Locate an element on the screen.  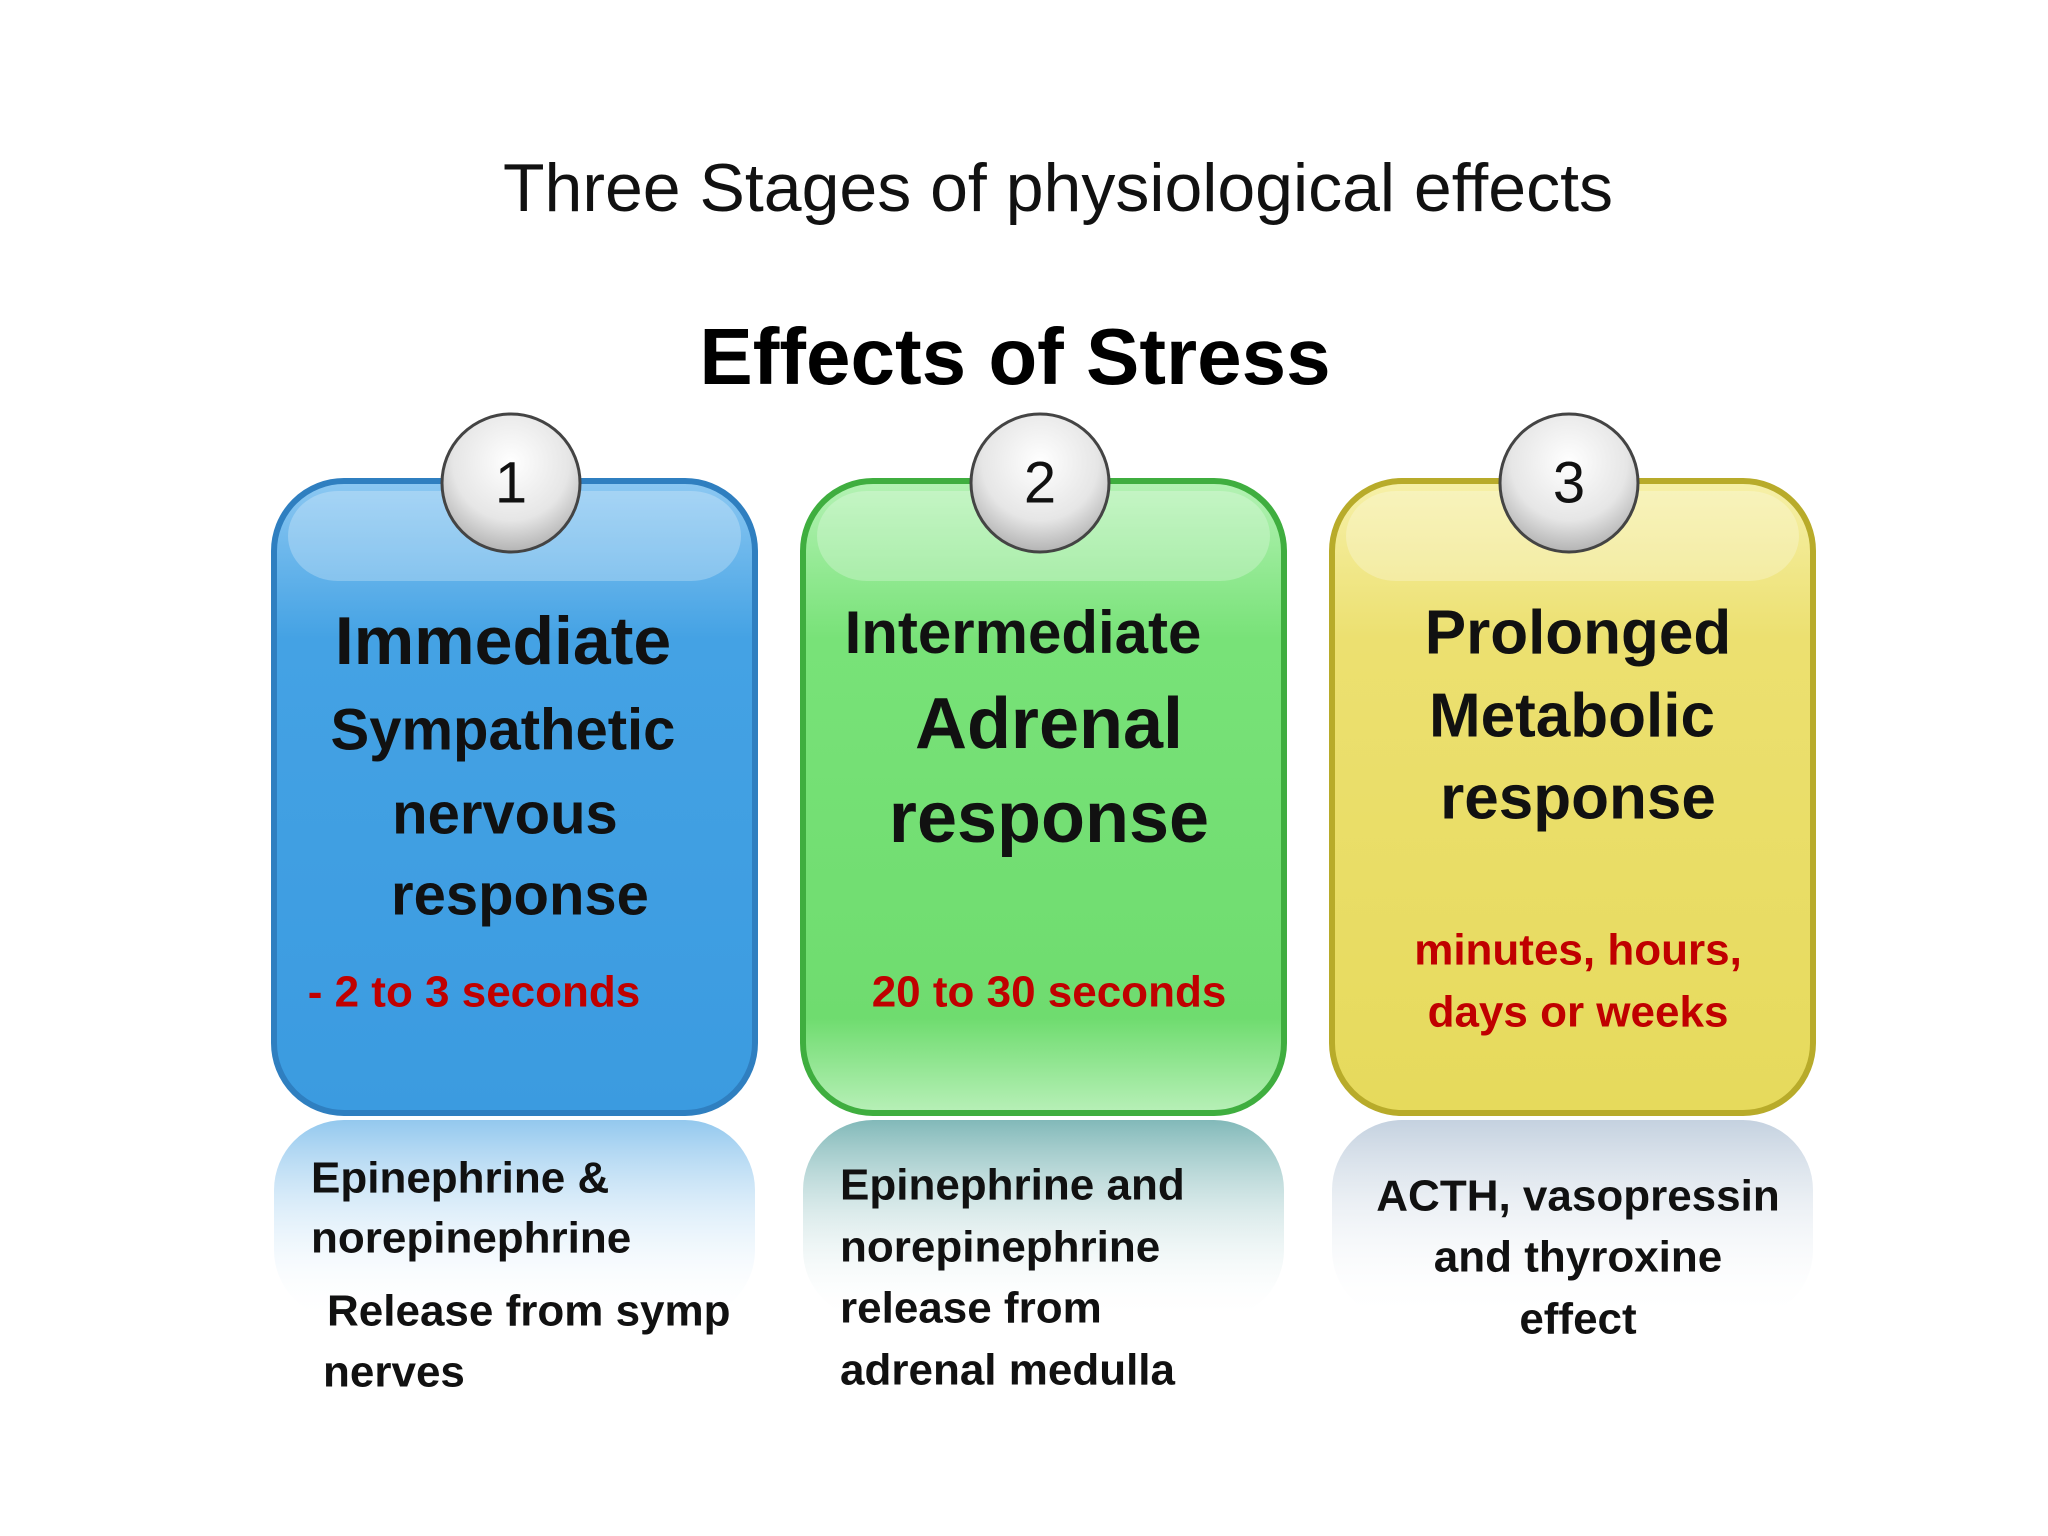
slide-title: Three Stages of physiological effects is located at coordinates (1058, 188).